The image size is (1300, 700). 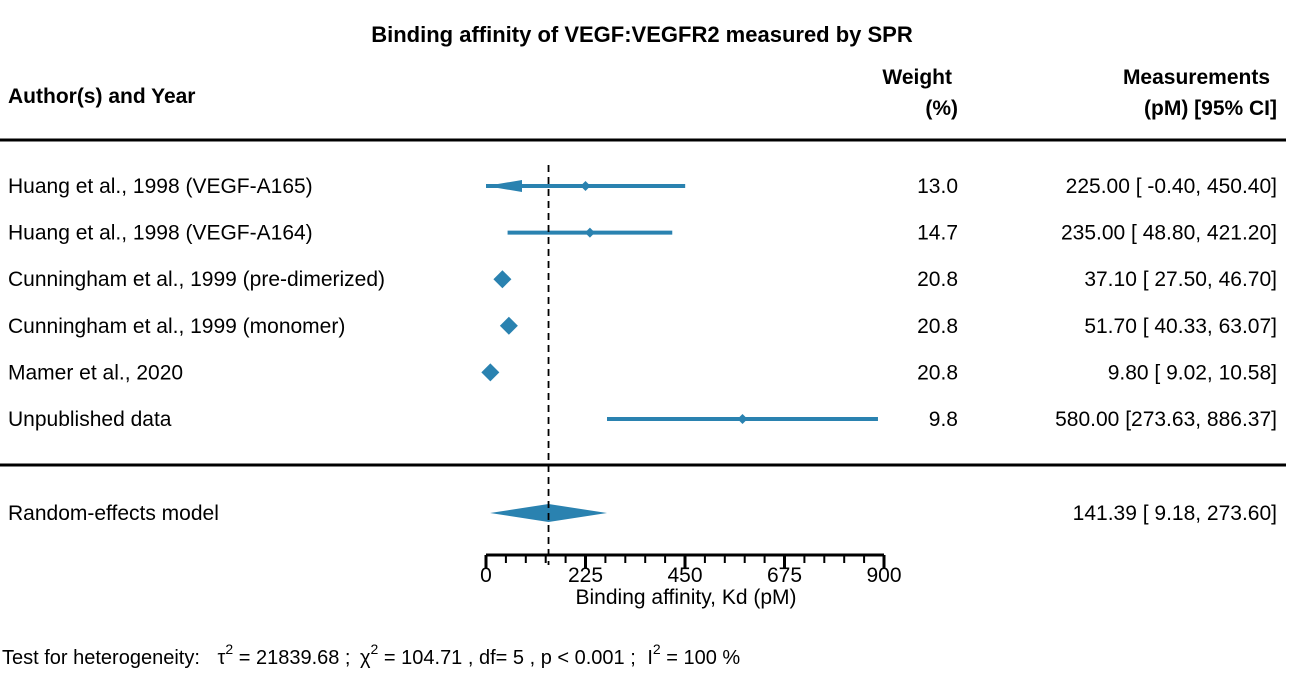 I want to click on study-label: Huang et al., 1998 (VEGF-A165), so click(x=160, y=186).